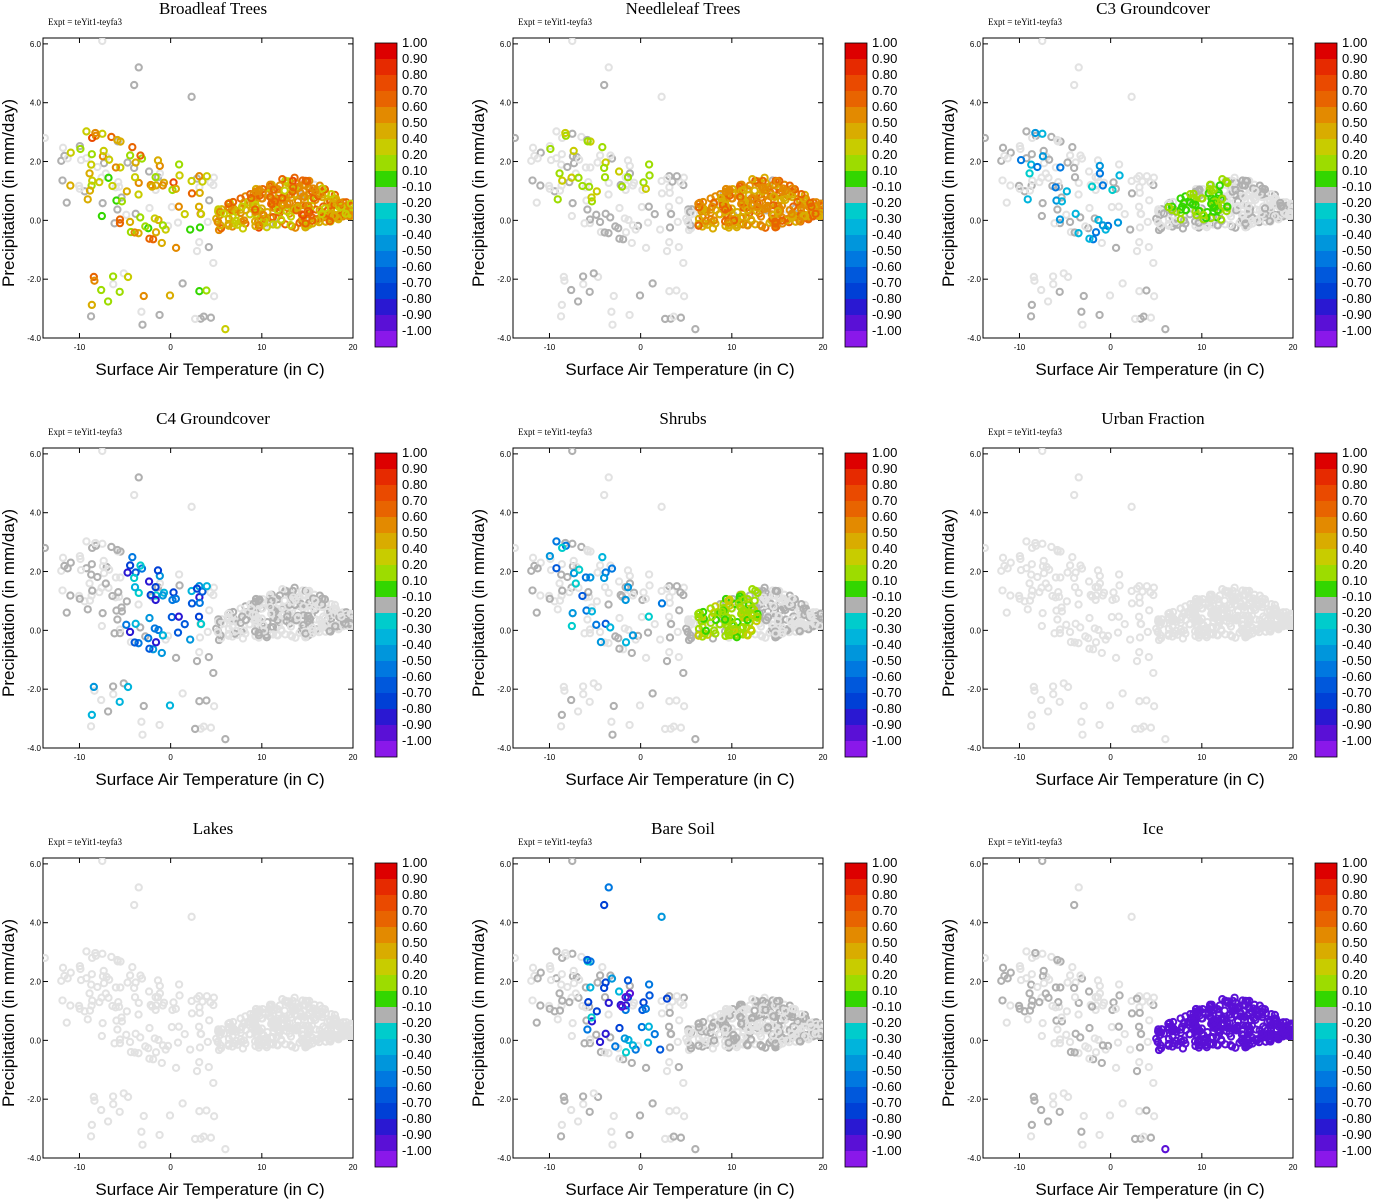  What do you see at coordinates (887, 298) in the screenshot?
I see `colorbar-label: -0.80` at bounding box center [887, 298].